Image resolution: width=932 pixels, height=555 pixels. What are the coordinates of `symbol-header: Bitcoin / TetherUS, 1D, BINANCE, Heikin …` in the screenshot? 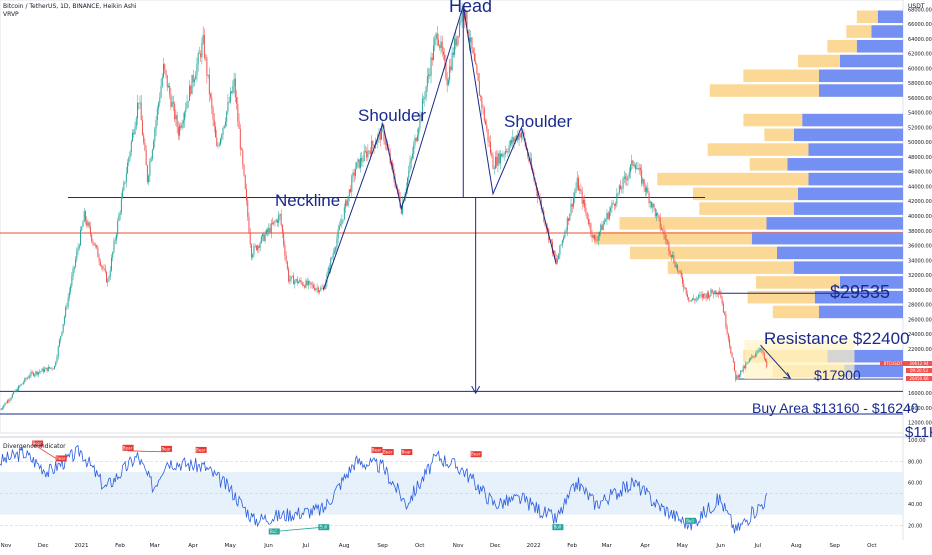 It's located at (70, 6).